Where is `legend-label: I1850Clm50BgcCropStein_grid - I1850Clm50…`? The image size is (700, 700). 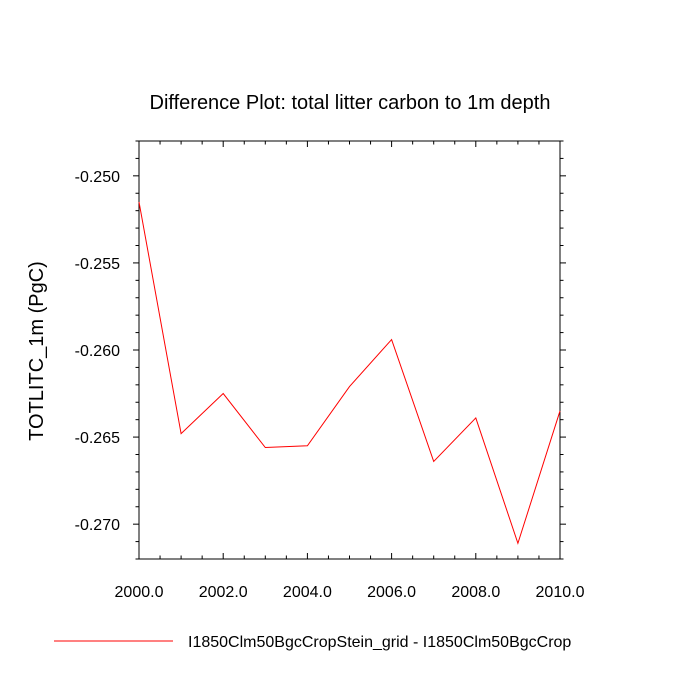
legend-label: I1850Clm50BgcCropStein_grid - I1850Clm50… is located at coordinates (379, 642).